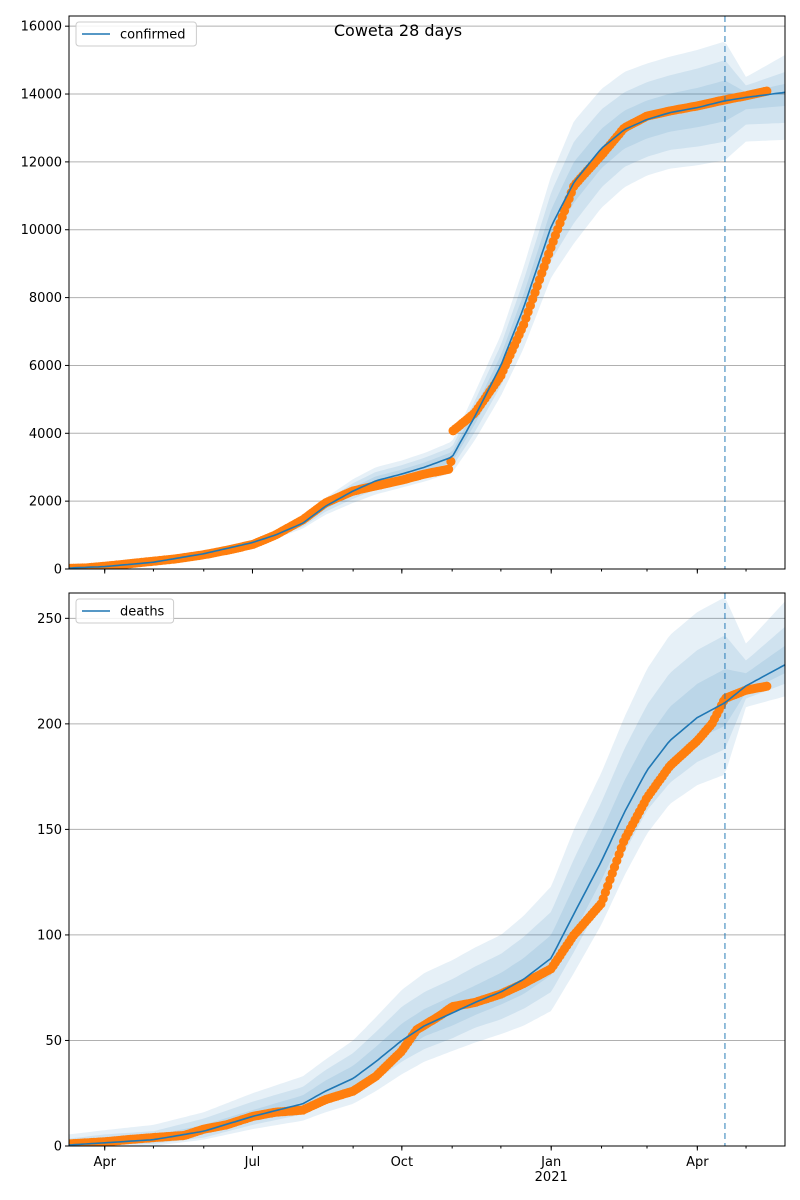 This screenshot has width=800, height=1200. Describe the element at coordinates (45, 298) in the screenshot. I see `y-tick-label: 8000` at that location.